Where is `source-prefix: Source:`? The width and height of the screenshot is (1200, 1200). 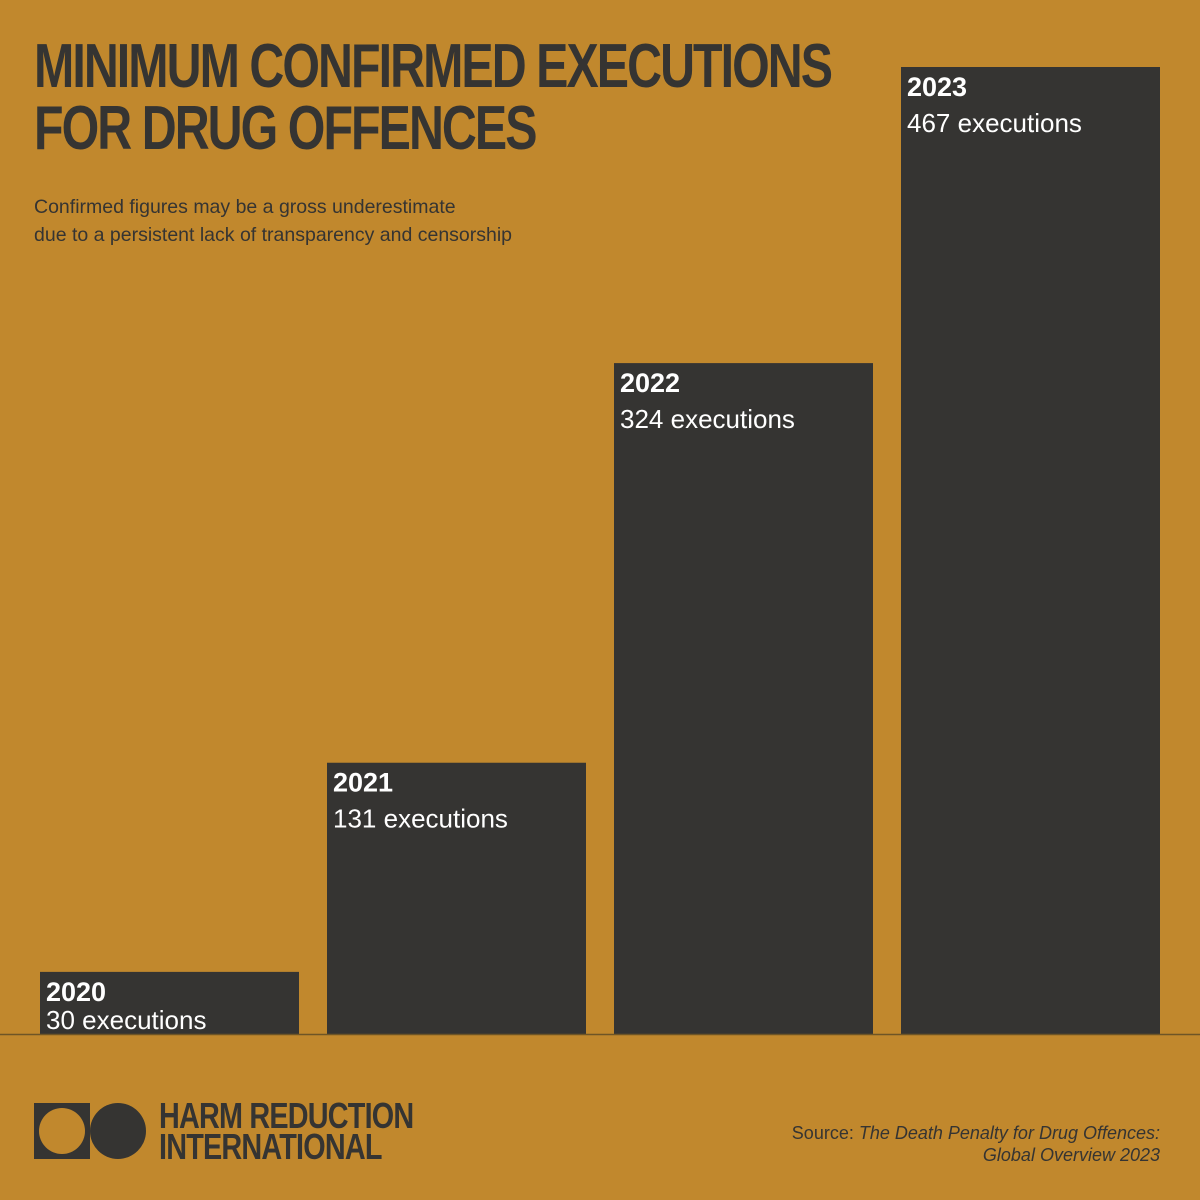 source-prefix: Source: is located at coordinates (825, 1133).